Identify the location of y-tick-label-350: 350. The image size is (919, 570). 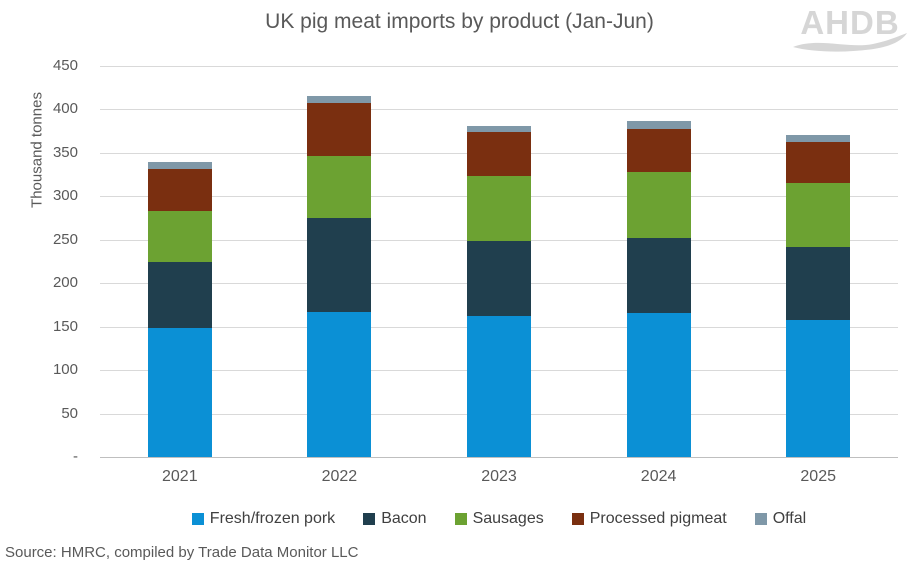
(65, 152).